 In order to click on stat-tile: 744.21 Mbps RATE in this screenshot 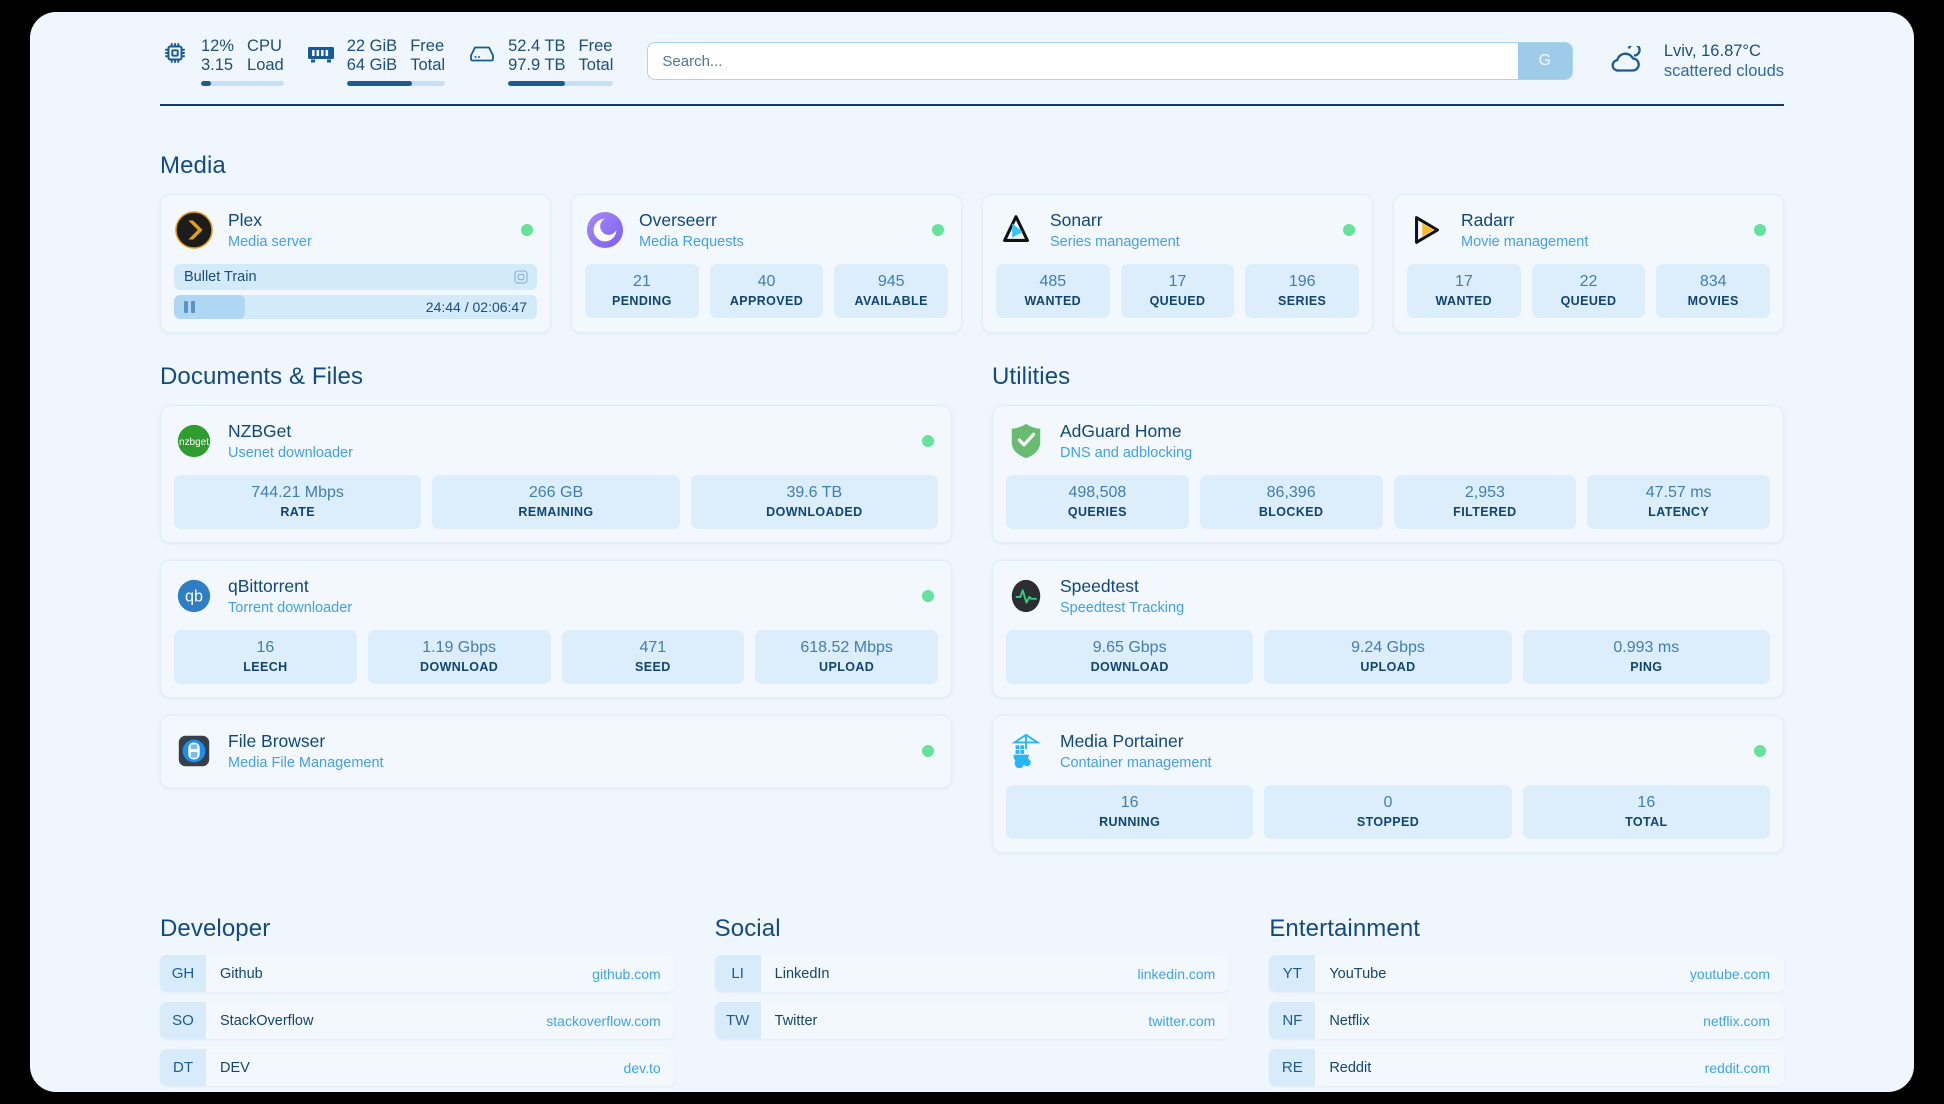, I will do `click(298, 502)`.